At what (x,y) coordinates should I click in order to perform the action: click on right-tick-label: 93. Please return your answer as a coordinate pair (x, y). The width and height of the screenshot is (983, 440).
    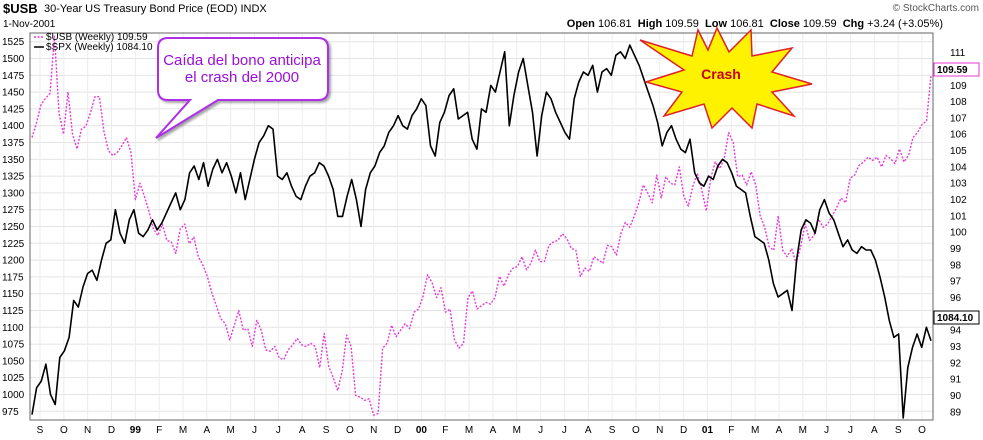
    Looking at the image, I should click on (956, 347).